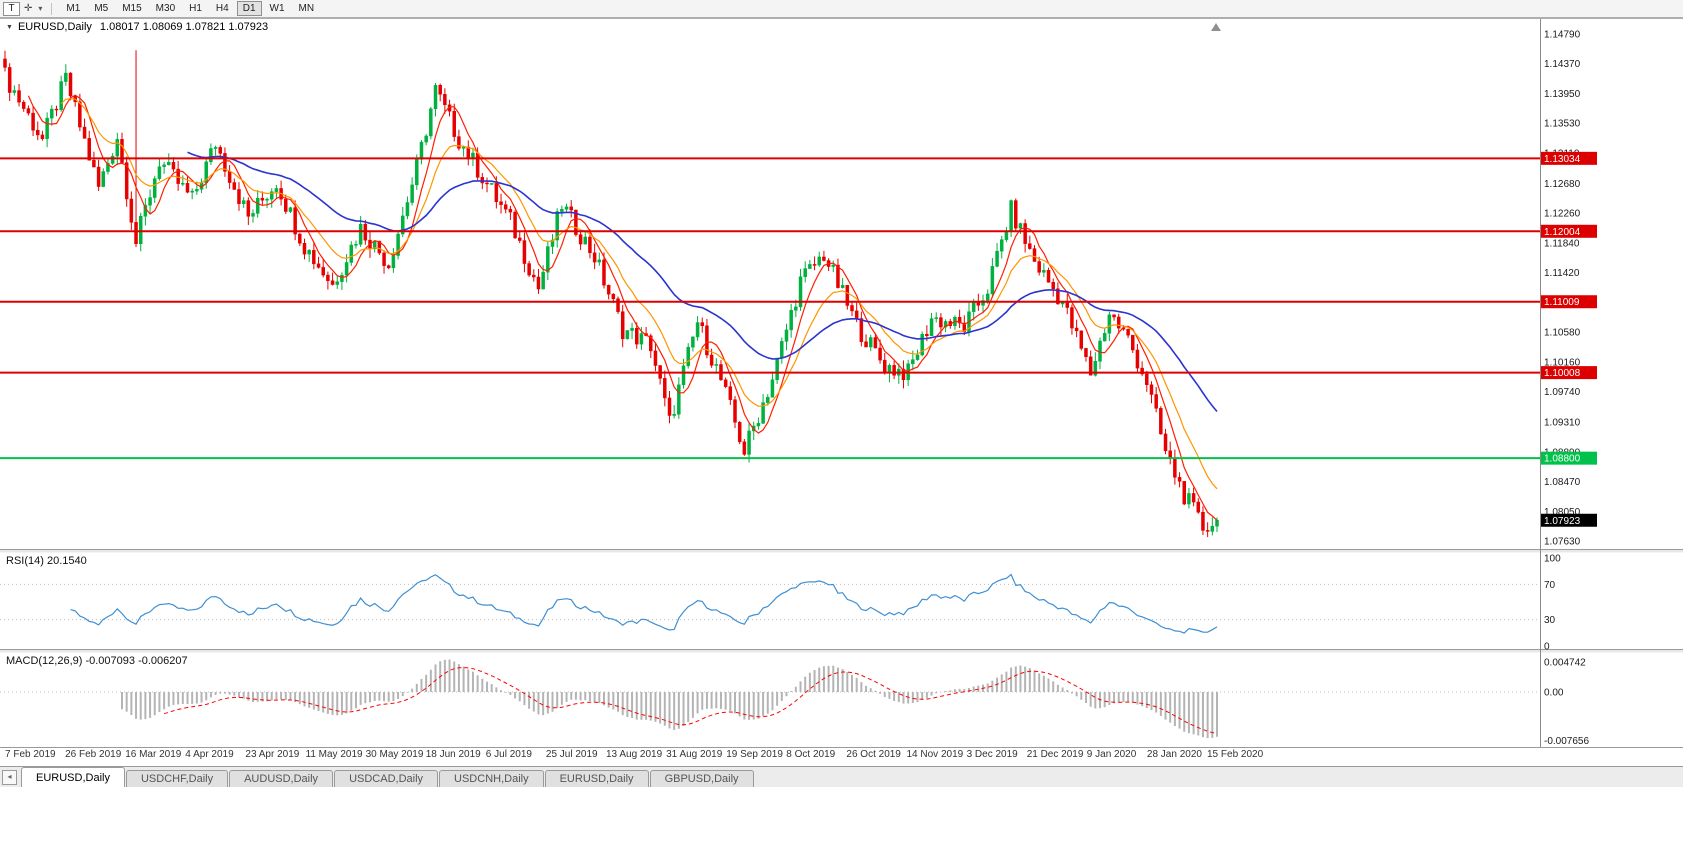  I want to click on toolbar: T ✛ ▾ M1 M5 M15 M30 H1 H4 D1 W1 MN, so click(841, 9).